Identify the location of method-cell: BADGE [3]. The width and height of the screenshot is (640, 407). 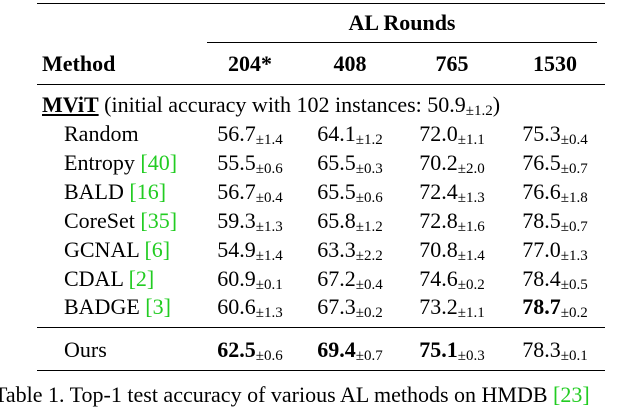
(117, 307).